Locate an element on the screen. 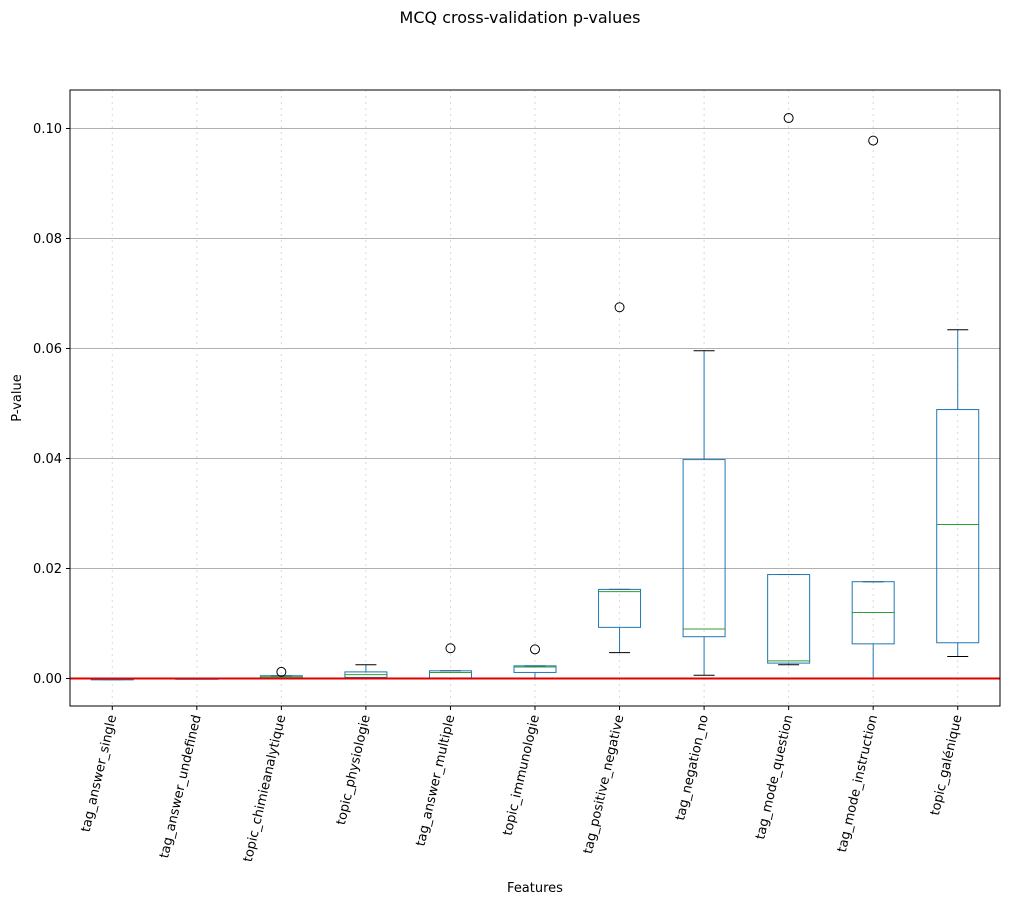 The width and height of the screenshot is (1010, 906). x-tick-label: tag_positive_negative is located at coordinates (604, 785).